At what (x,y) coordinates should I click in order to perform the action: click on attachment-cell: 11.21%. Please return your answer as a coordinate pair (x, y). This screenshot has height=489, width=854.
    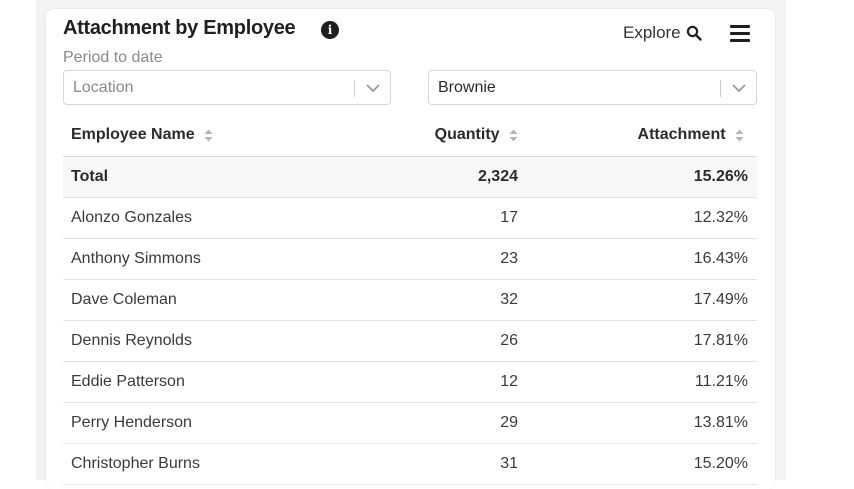
    Looking at the image, I should click on (637, 382).